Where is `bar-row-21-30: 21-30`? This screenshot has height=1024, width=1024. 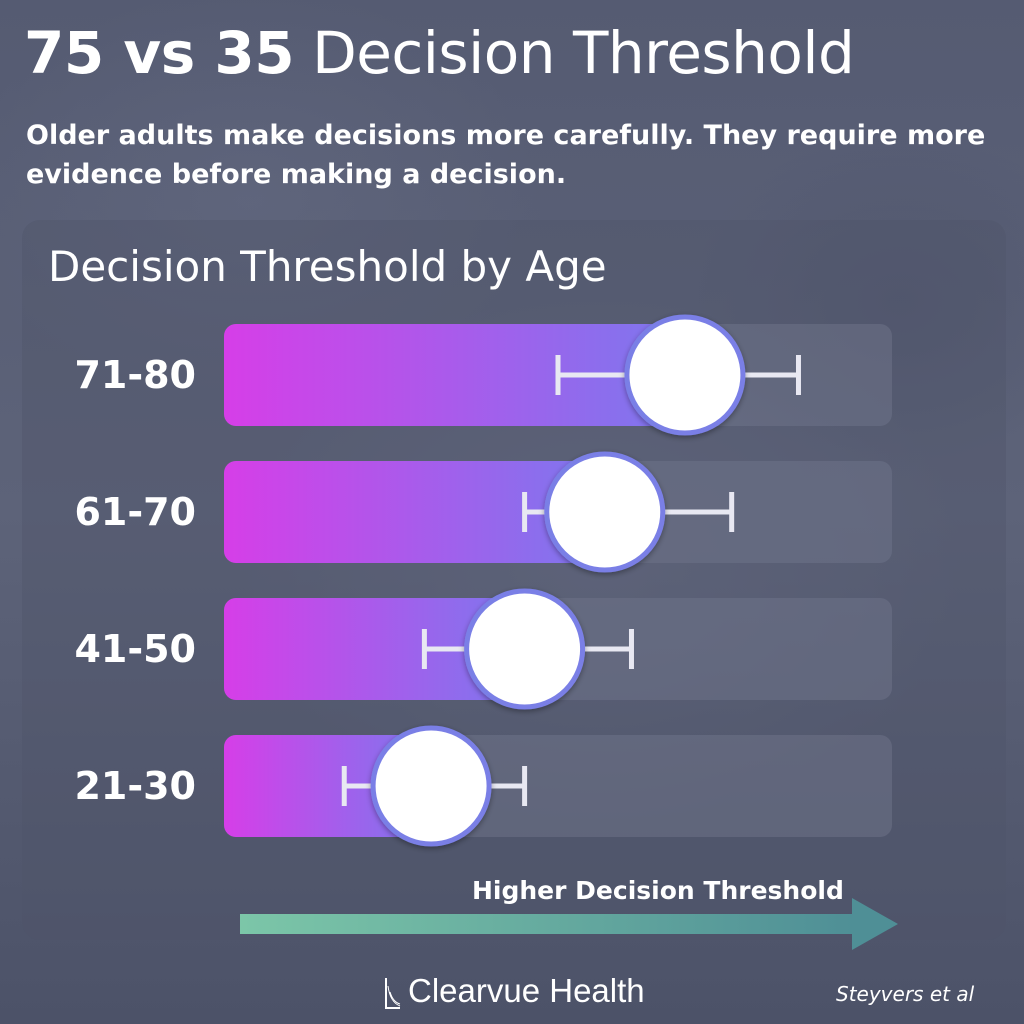 bar-row-21-30: 21-30 is located at coordinates (483, 786).